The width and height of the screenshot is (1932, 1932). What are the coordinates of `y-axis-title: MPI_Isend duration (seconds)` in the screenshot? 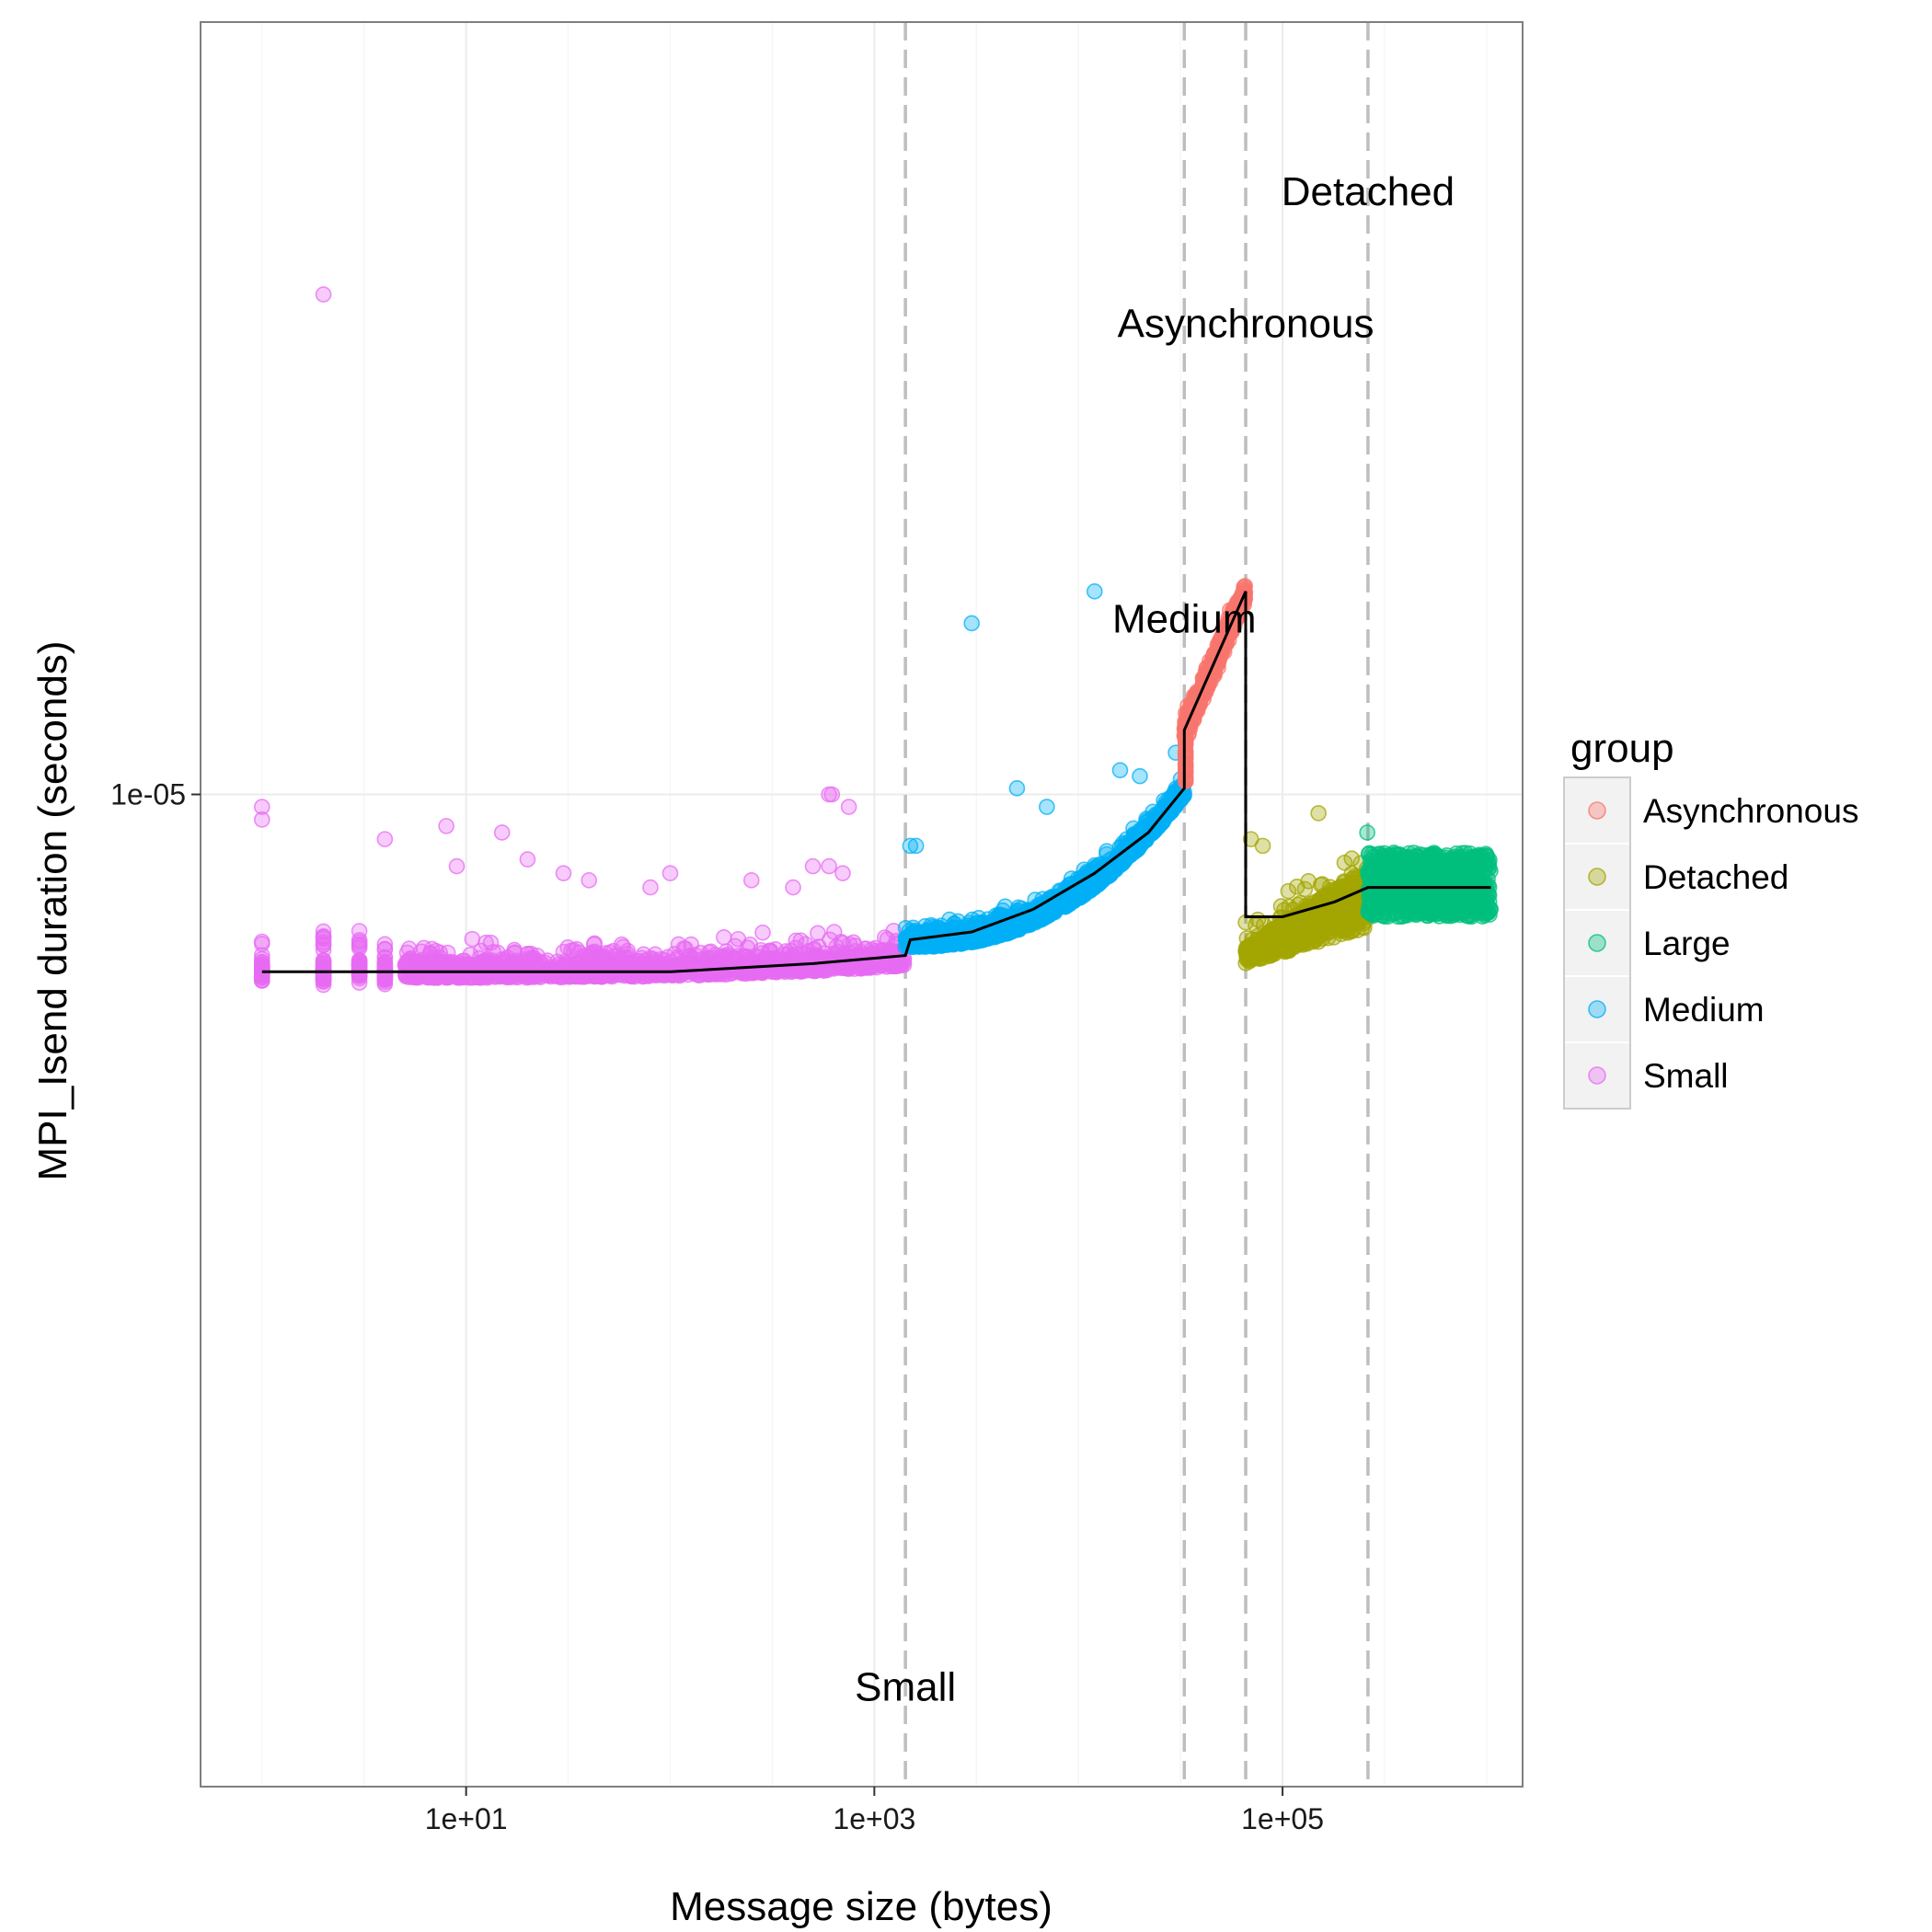 It's located at (52, 911).